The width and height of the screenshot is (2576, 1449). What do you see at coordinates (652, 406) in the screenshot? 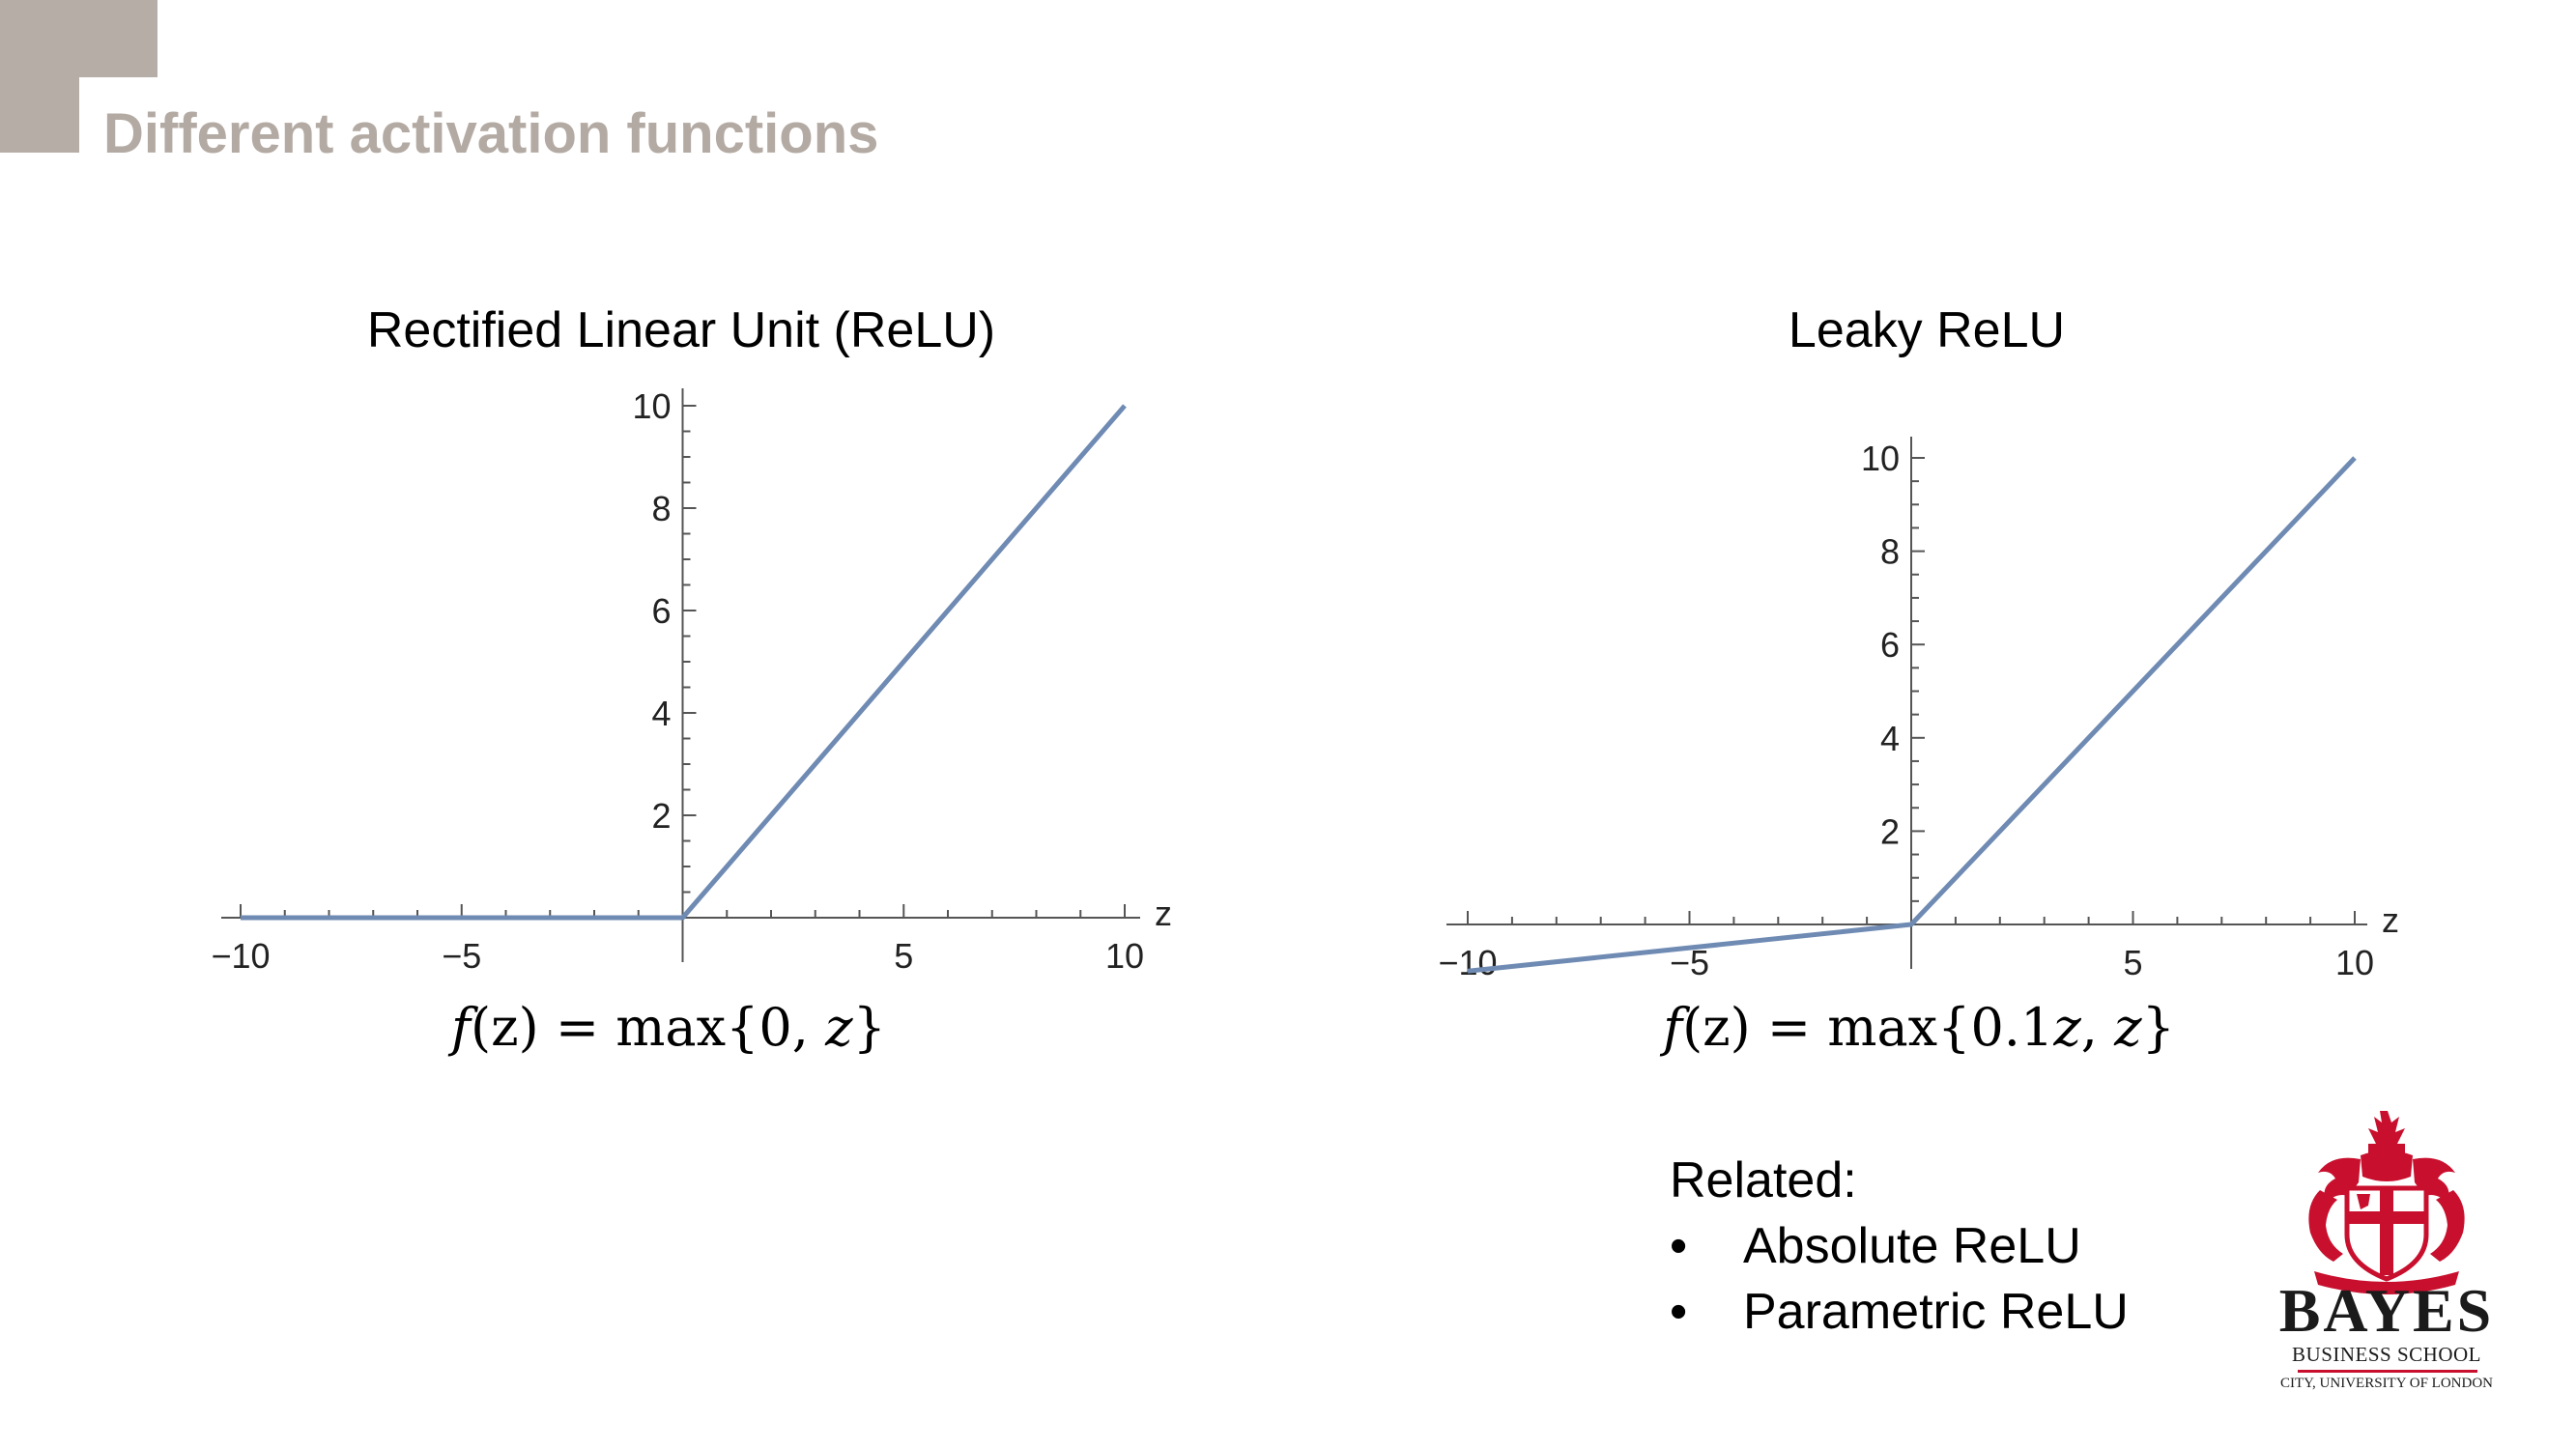
I see `relu-y-tick-label: 10` at bounding box center [652, 406].